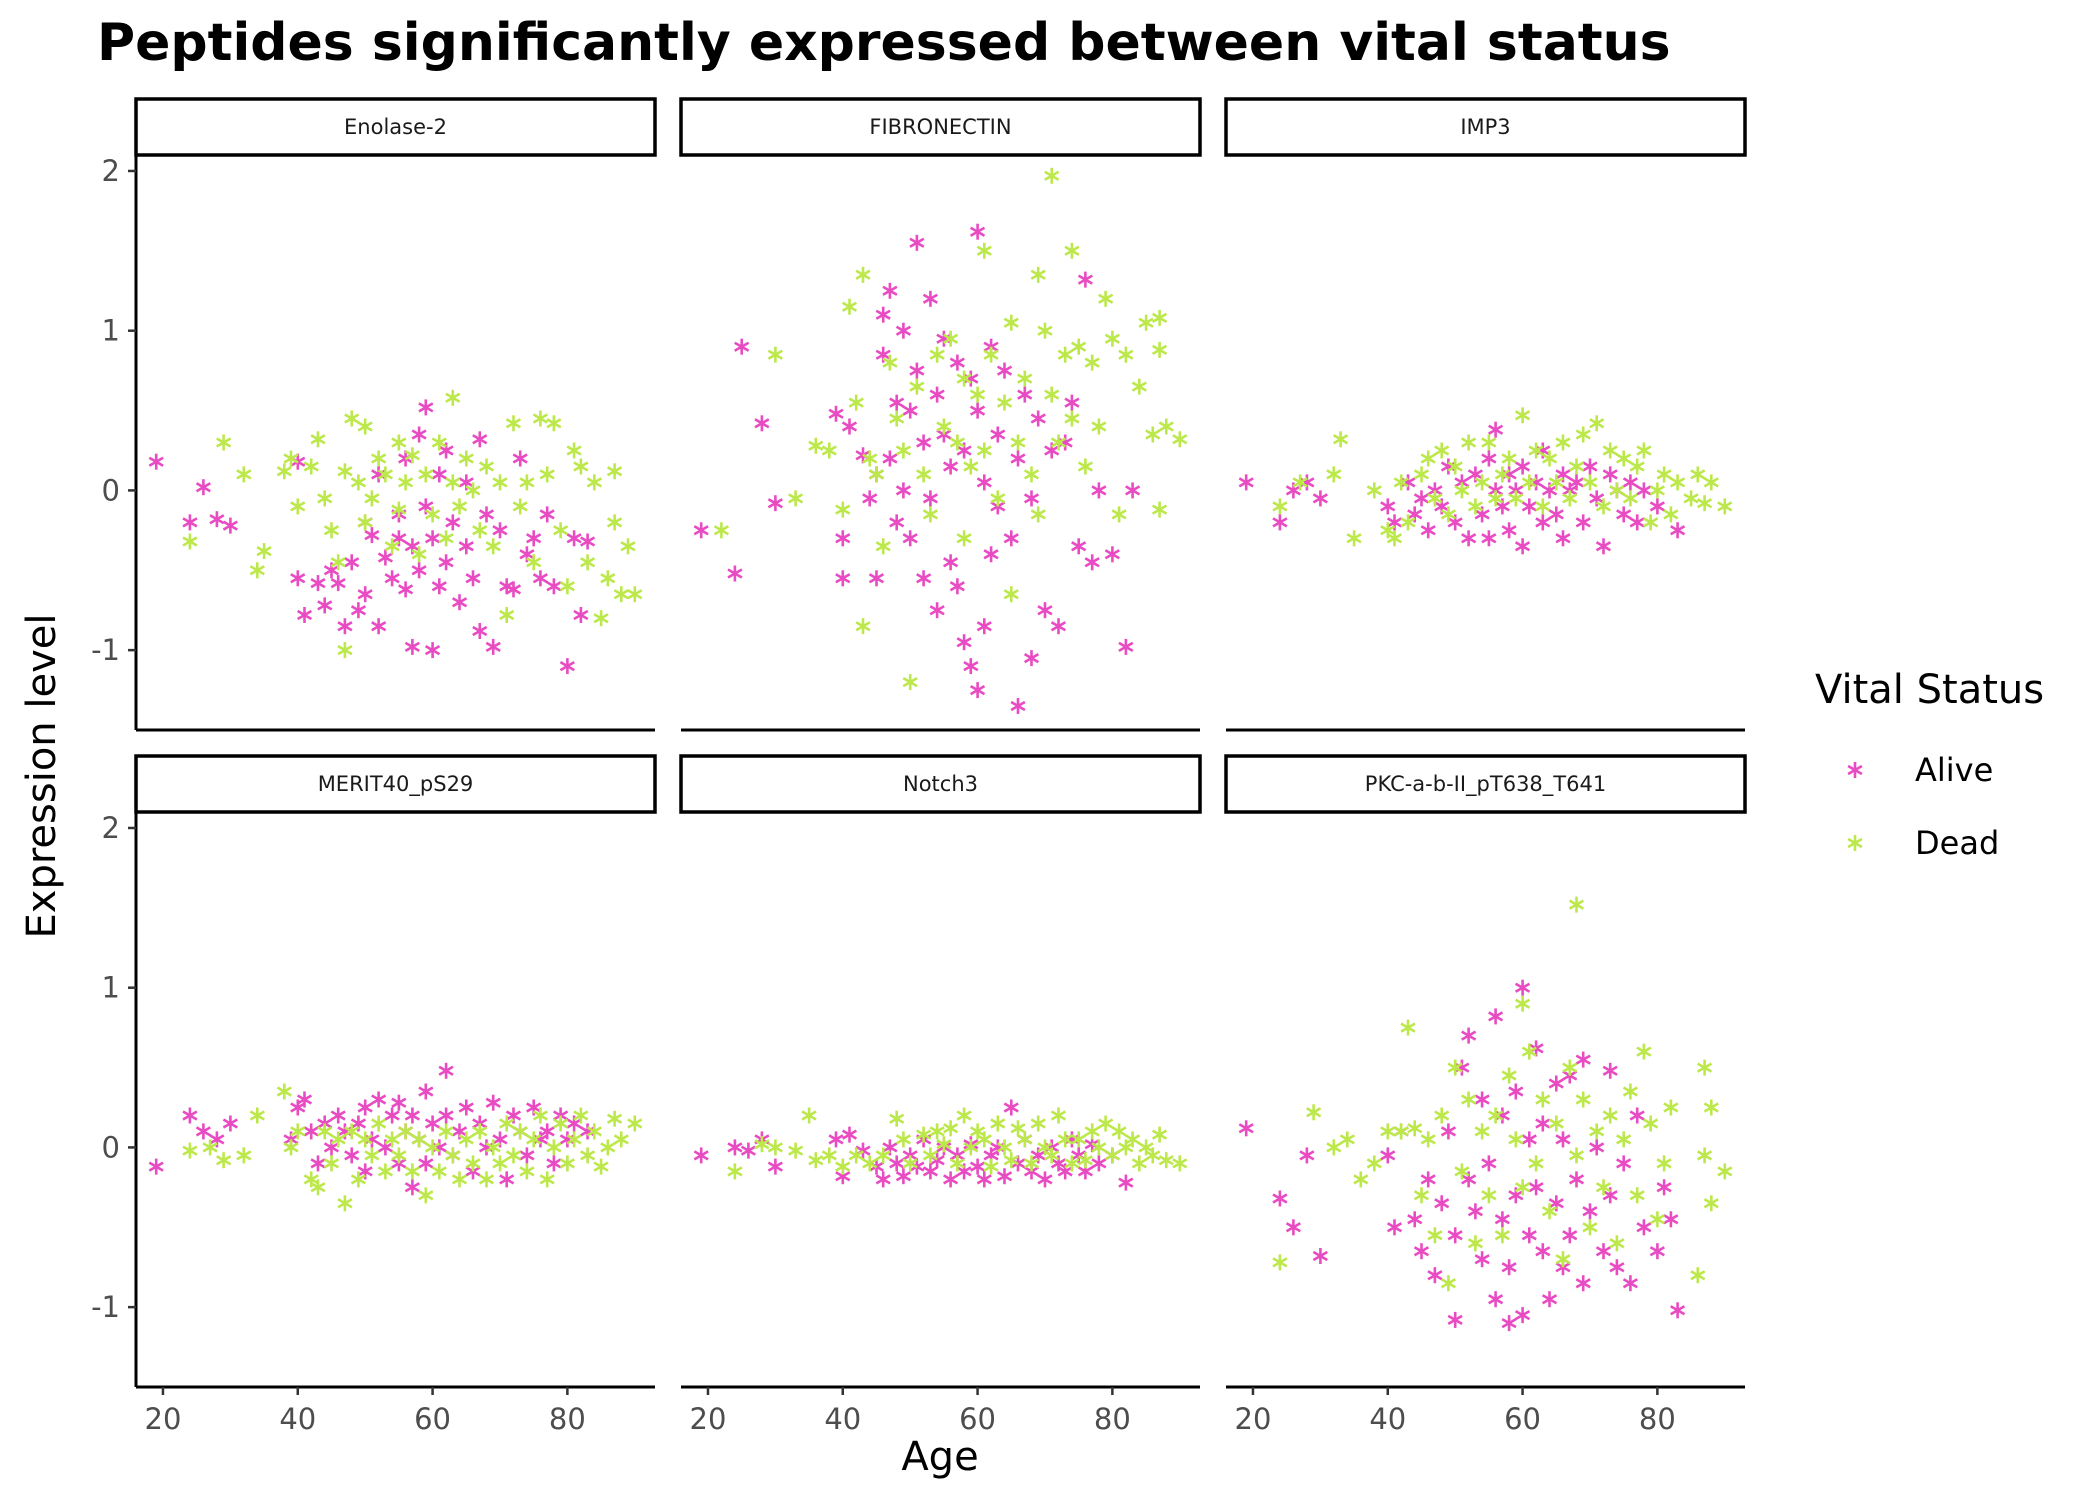  What do you see at coordinates (395, 127) in the screenshot?
I see `panel-strip-label: Enolase-2` at bounding box center [395, 127].